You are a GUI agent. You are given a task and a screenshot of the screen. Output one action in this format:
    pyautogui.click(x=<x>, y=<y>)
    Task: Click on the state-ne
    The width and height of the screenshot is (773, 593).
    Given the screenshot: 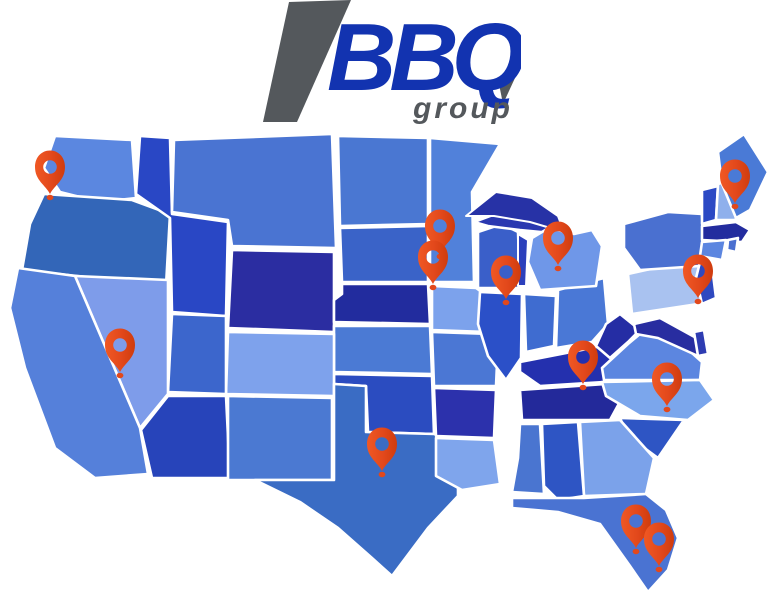 What is the action you would take?
    pyautogui.click(x=382, y=304)
    